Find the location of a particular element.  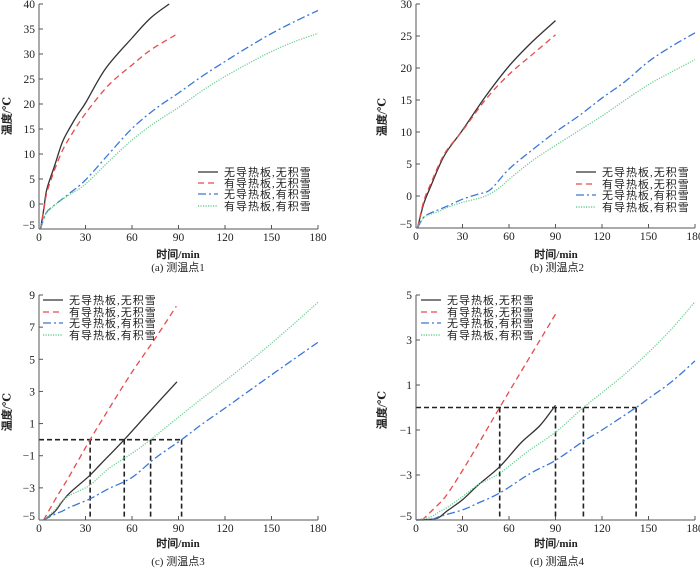

y-tick-label: 9 is located at coordinates (32, 296).